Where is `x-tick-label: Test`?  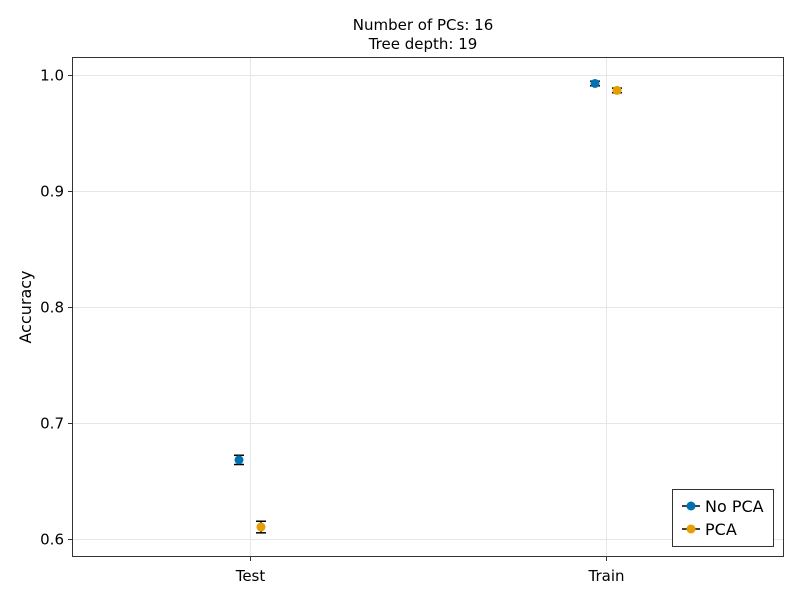 x-tick-label: Test is located at coordinates (250, 576).